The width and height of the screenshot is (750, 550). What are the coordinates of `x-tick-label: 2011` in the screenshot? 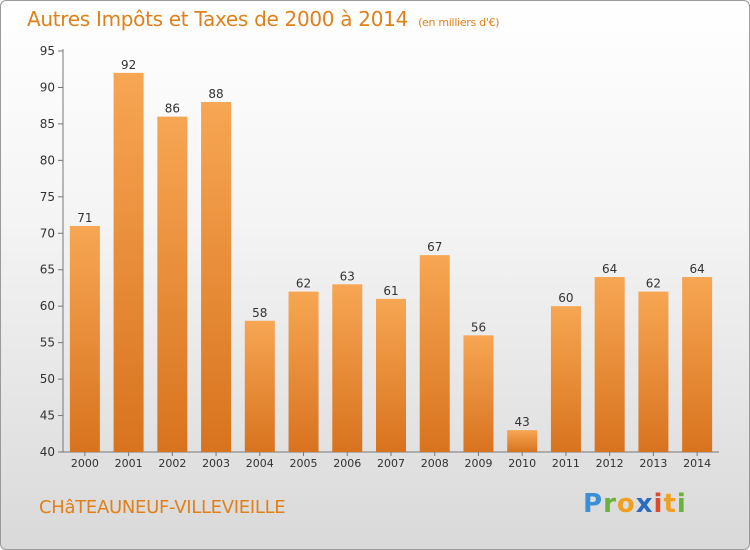 It's located at (566, 463).